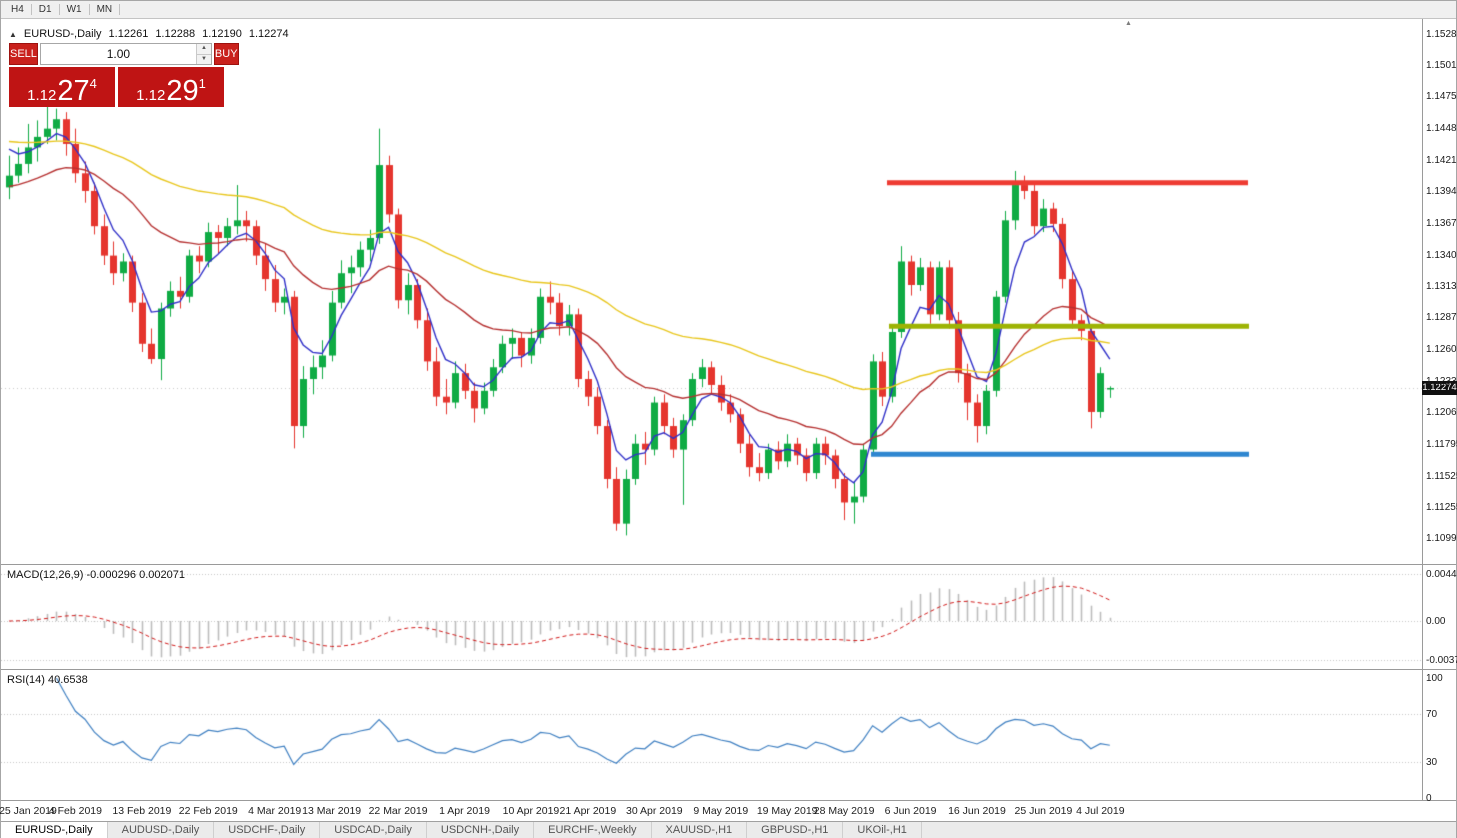 The height and width of the screenshot is (838, 1457). What do you see at coordinates (182, 91) in the screenshot?
I see `buy-price-big: 29` at bounding box center [182, 91].